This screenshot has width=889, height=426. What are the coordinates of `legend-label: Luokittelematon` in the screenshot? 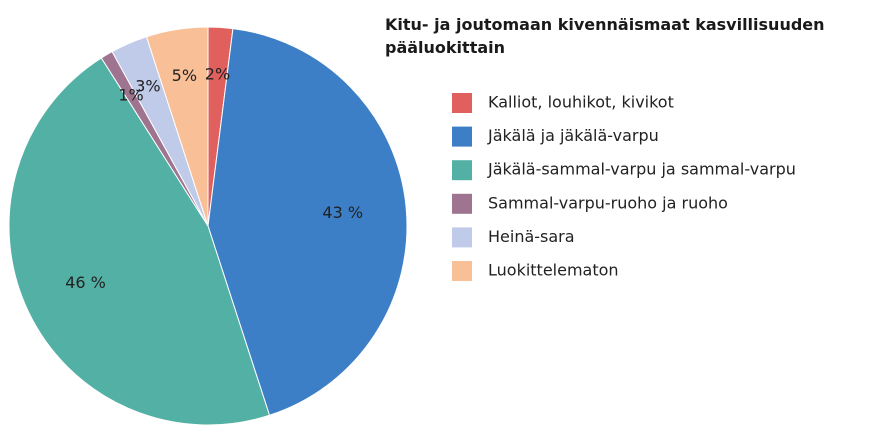 It's located at (553, 270).